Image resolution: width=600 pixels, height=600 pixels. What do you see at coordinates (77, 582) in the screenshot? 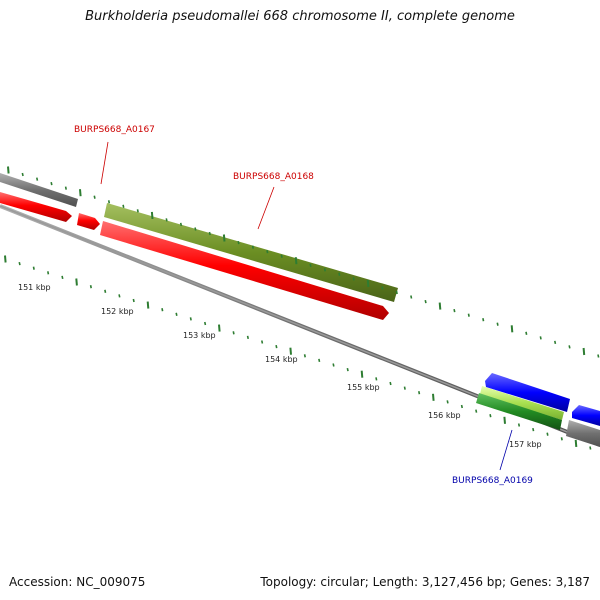
I see `accession-text: Accession: NC_009075` at bounding box center [77, 582].